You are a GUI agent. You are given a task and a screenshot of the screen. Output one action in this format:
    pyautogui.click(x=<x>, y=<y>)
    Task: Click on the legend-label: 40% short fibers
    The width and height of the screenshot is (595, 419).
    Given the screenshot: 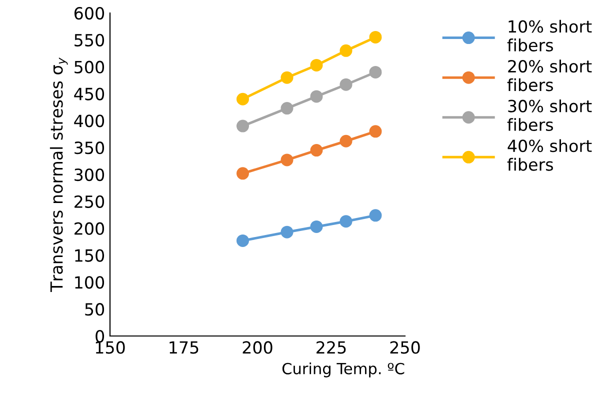 What is the action you would take?
    pyautogui.click(x=549, y=155)
    